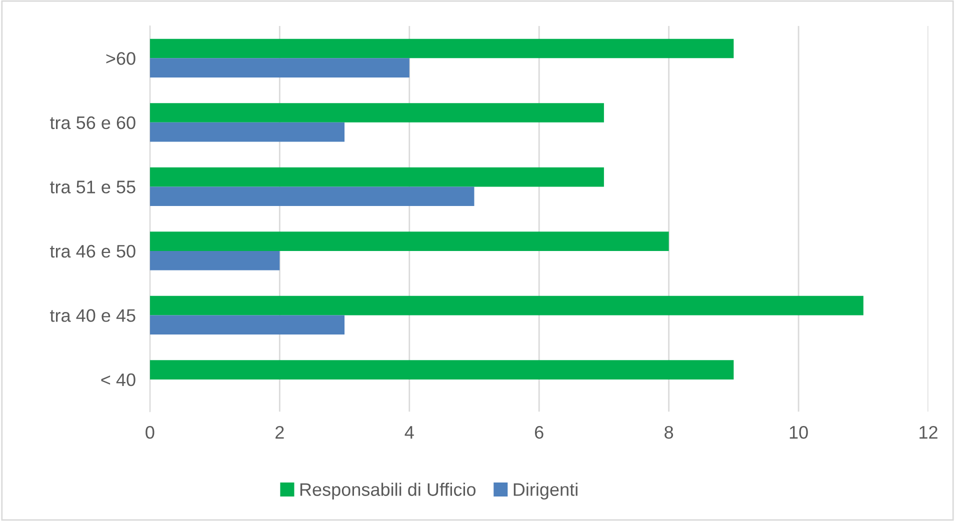  What do you see at coordinates (93, 315) in the screenshot?
I see `y-tick-label: tra 40 e 45` at bounding box center [93, 315].